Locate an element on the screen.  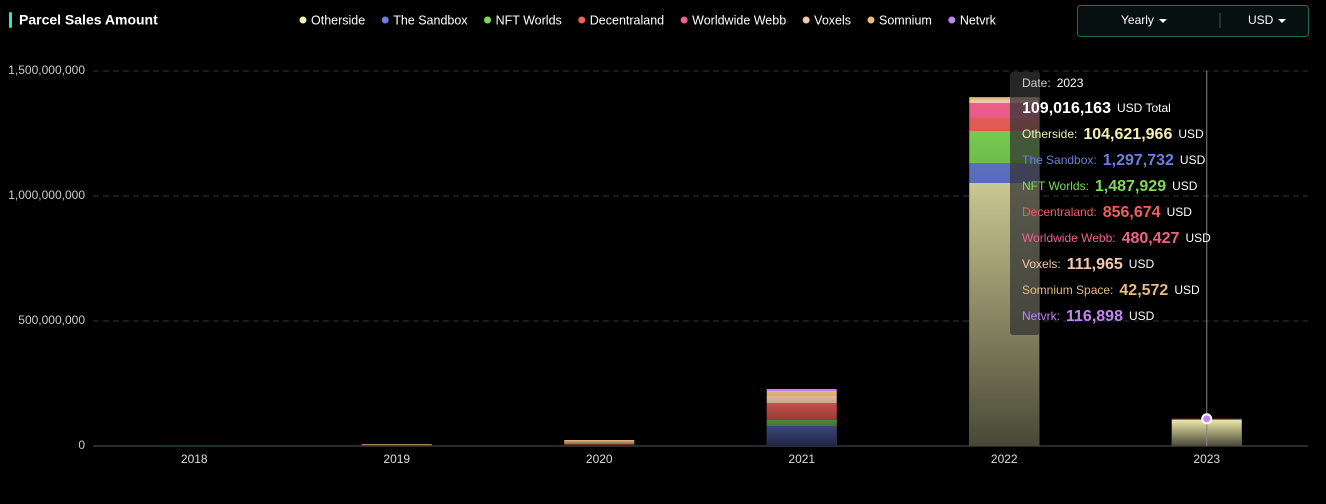
y-tick-label: 500,000,000 is located at coordinates (51, 320).